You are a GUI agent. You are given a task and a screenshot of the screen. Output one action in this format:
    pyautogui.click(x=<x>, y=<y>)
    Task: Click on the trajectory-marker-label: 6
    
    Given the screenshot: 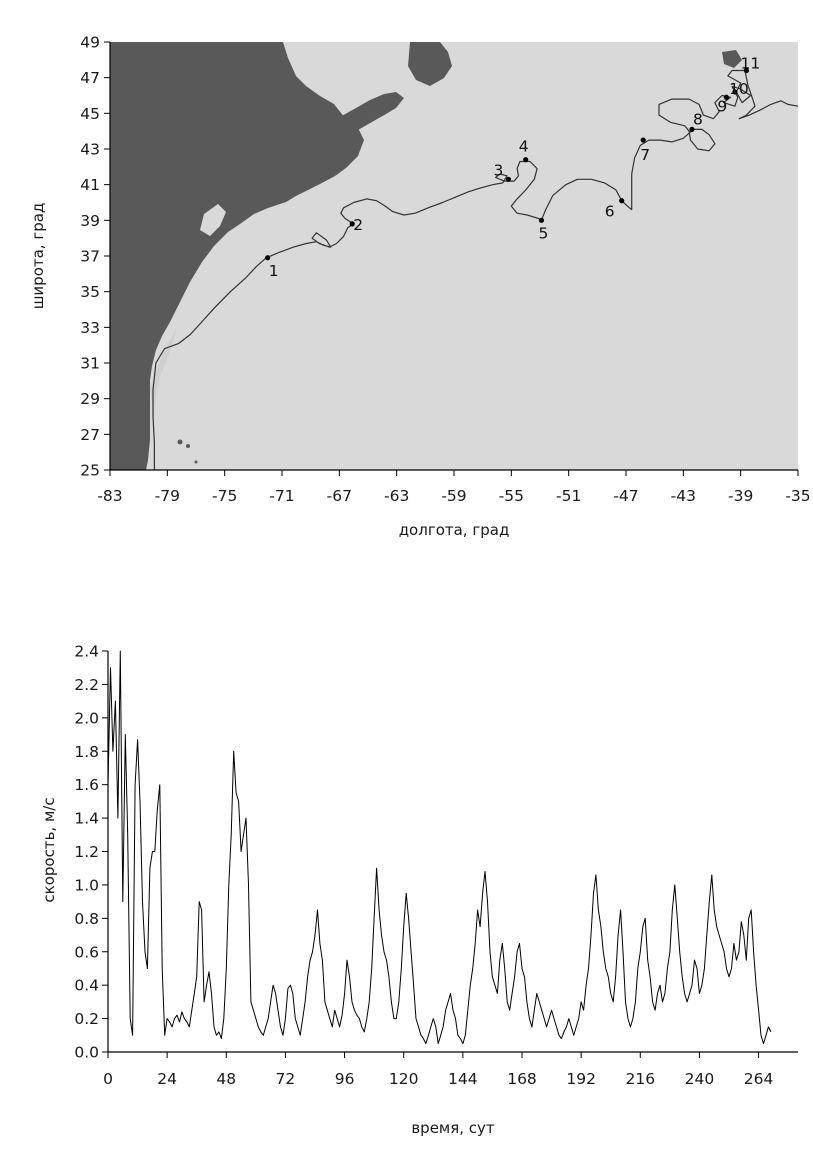 What is the action you would take?
    pyautogui.click(x=610, y=212)
    